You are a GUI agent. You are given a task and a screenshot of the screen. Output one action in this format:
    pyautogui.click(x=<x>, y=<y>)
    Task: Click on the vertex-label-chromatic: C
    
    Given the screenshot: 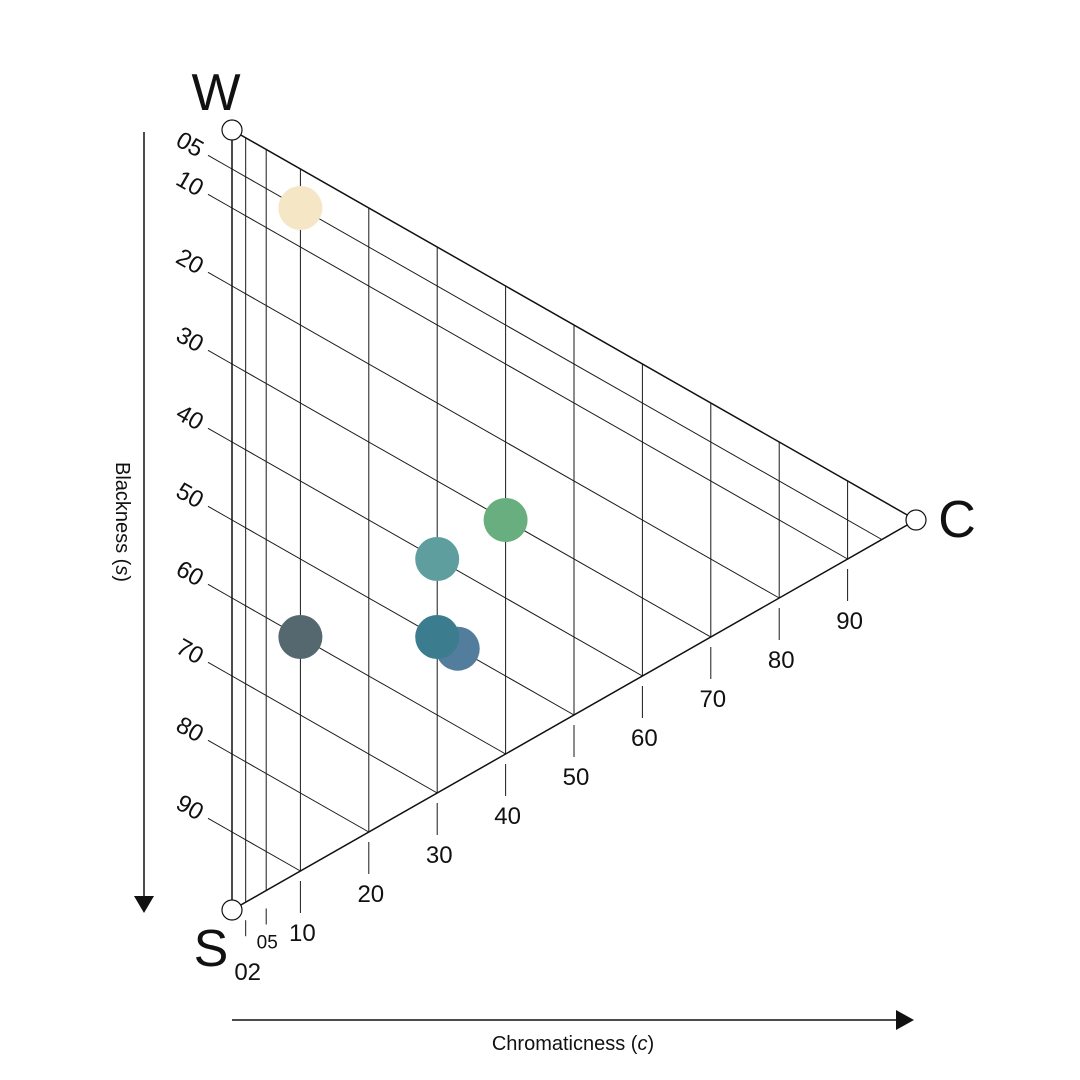 What is the action you would take?
    pyautogui.click(x=957, y=520)
    